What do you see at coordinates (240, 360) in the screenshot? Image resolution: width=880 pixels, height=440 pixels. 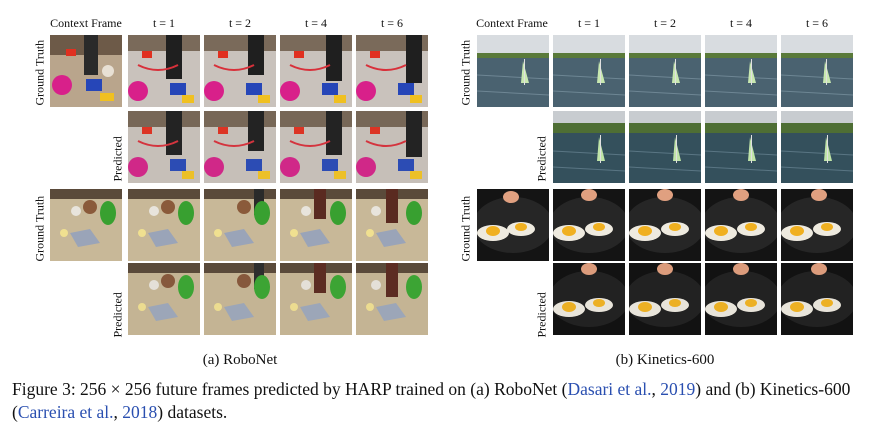 I see `robonet-subcaption: (a) RoboNet` at bounding box center [240, 360].